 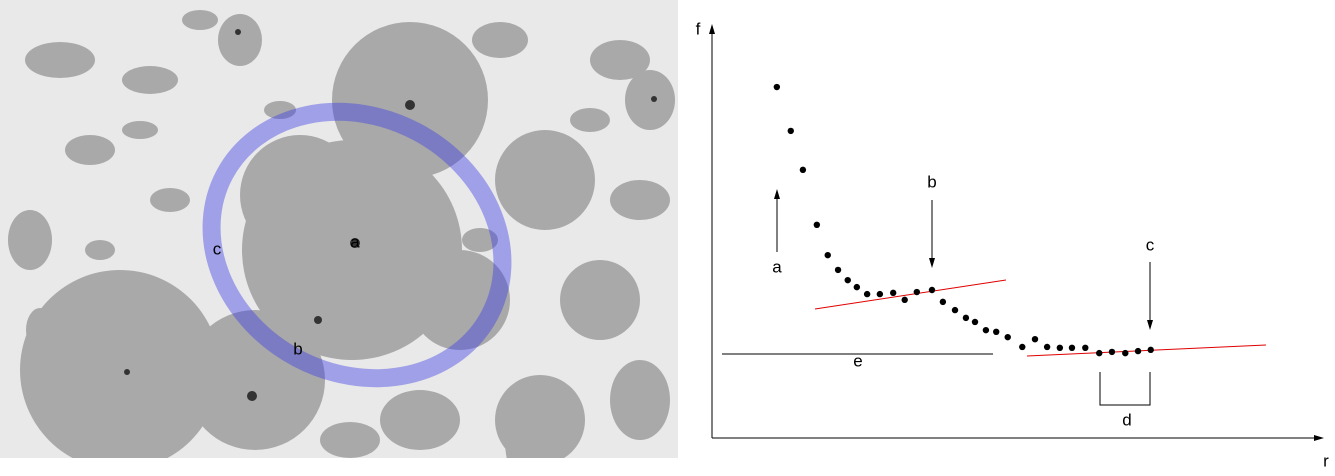 I want to click on annotation-label: b, so click(x=931, y=181).